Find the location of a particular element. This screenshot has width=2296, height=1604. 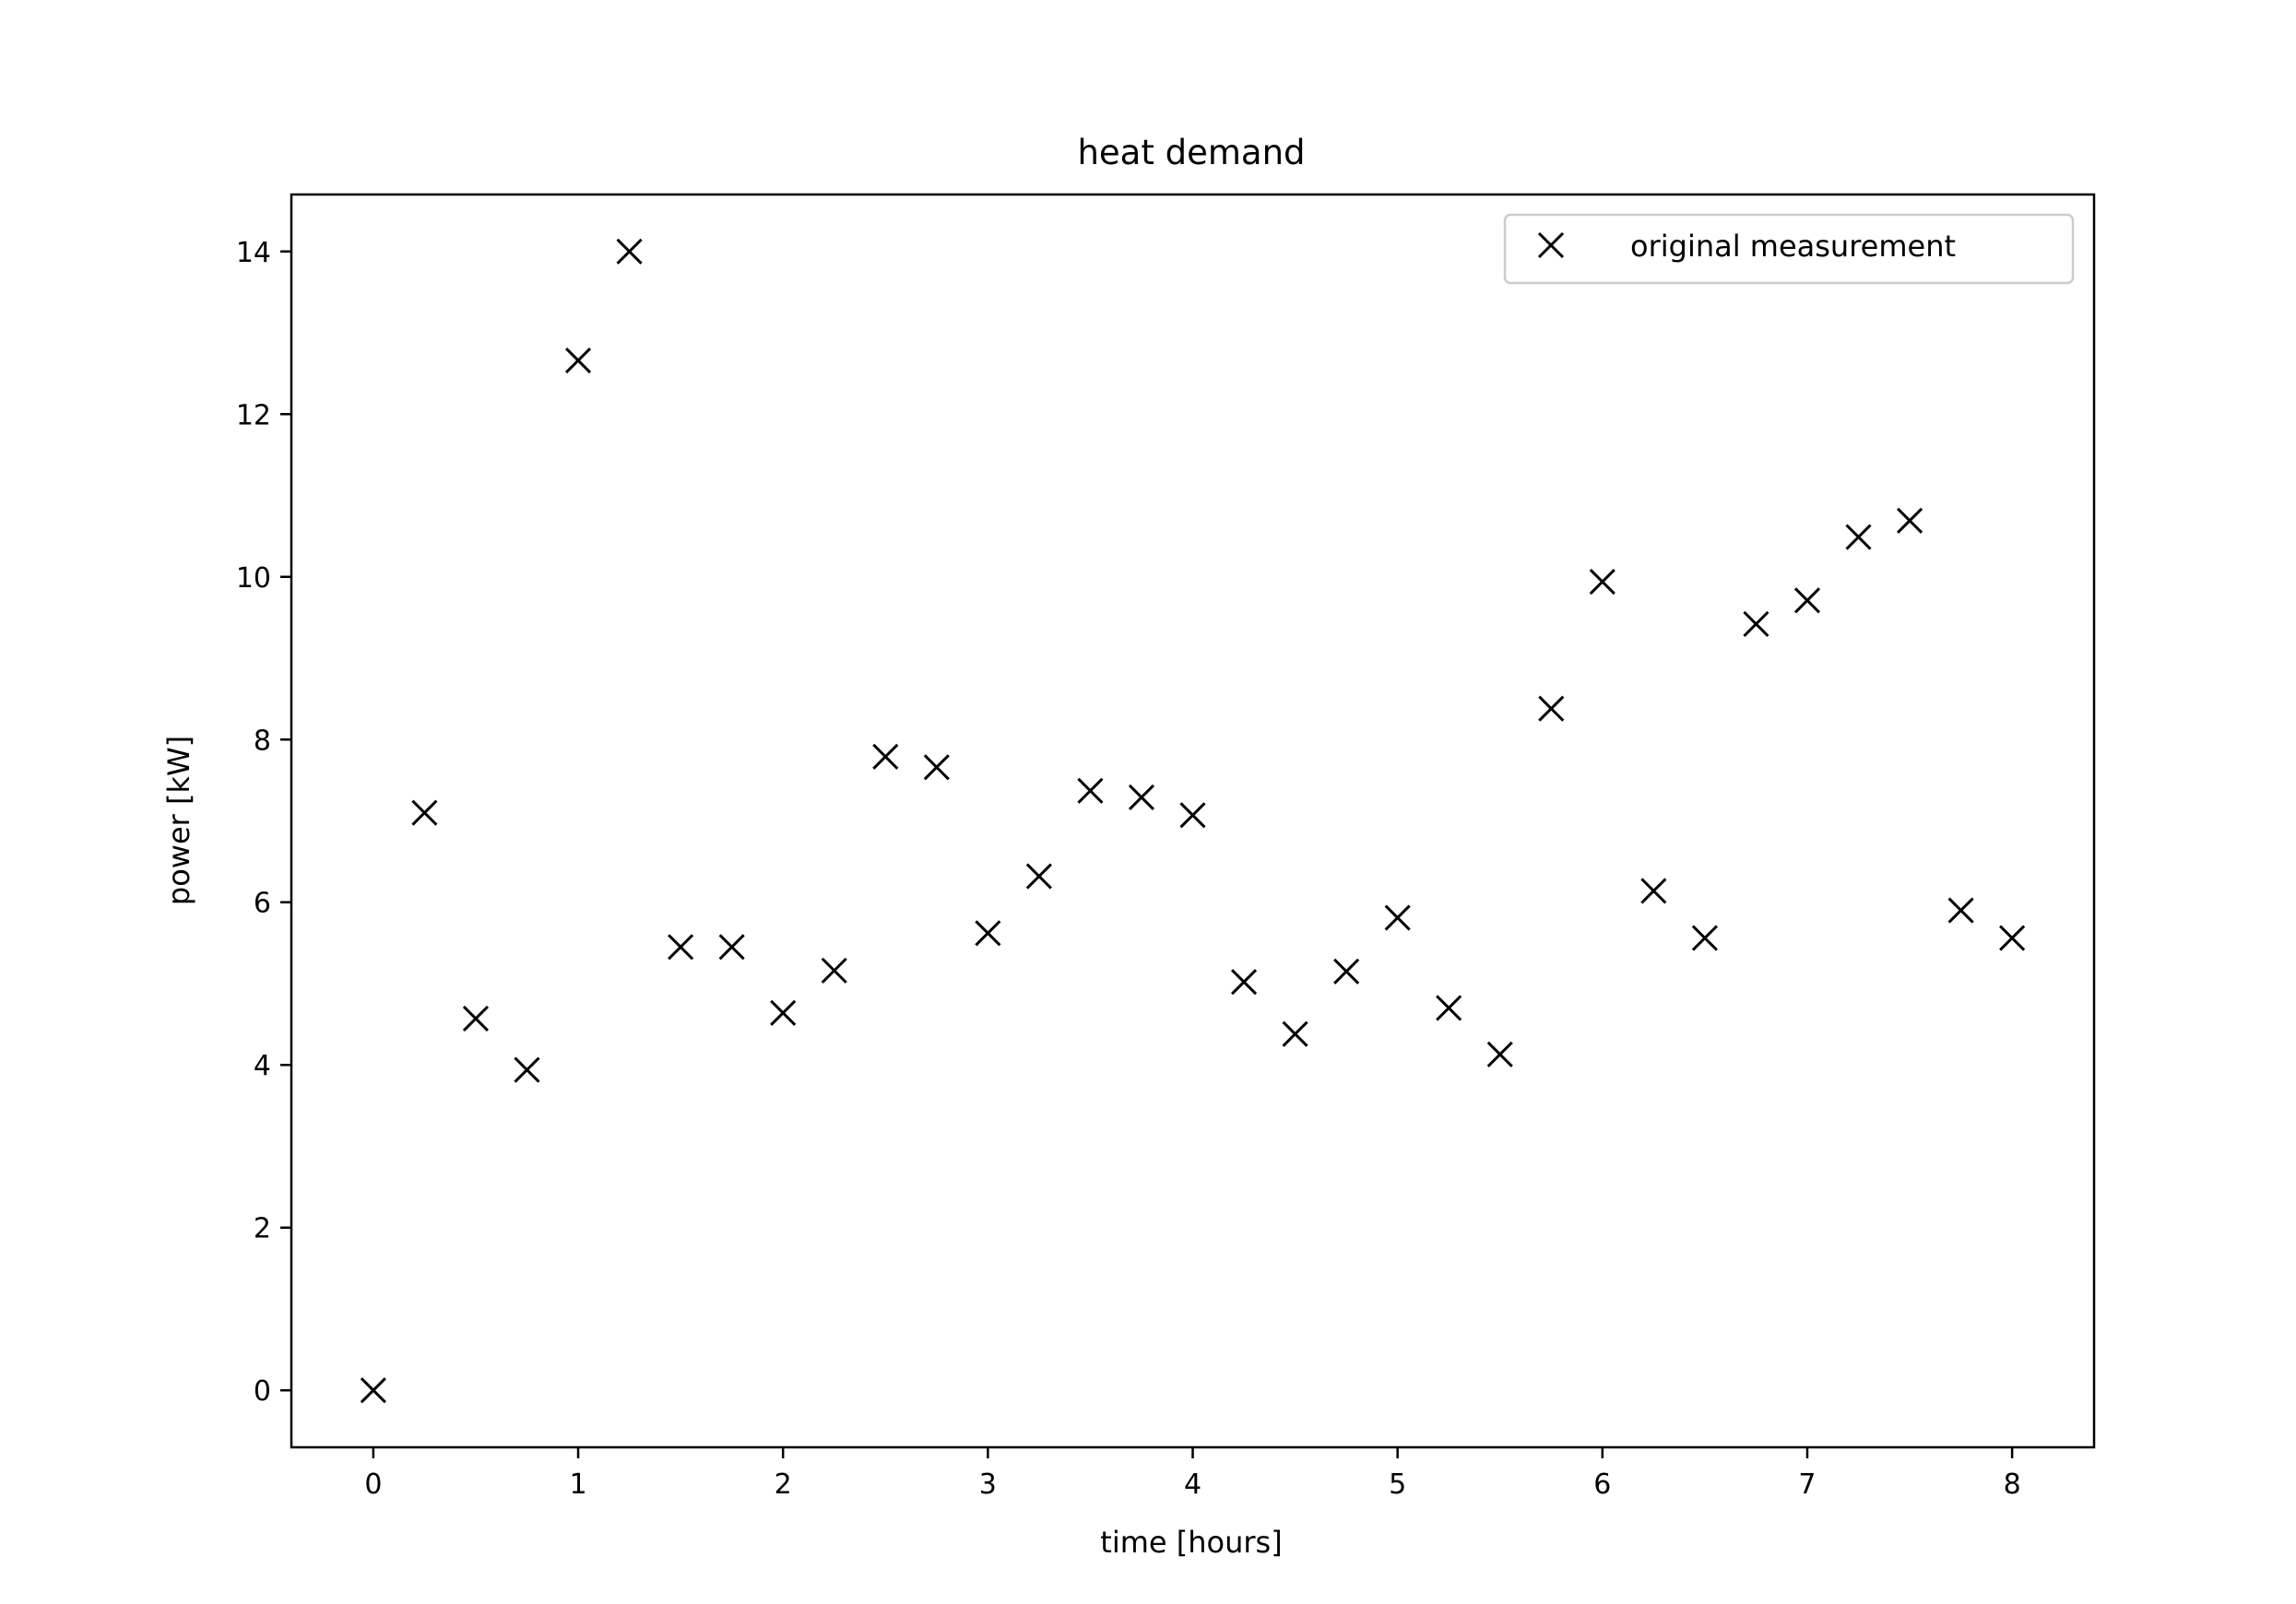

y-axis-ticks: 0 2 4 6 8 10 12 14 is located at coordinates (263, 822).